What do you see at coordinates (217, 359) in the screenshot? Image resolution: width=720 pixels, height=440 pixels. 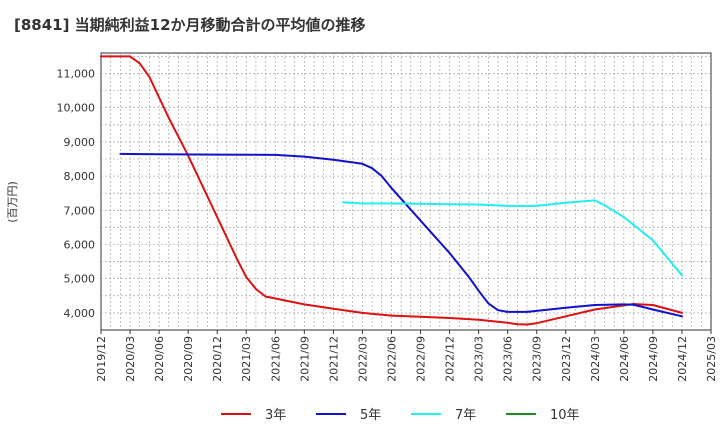 I see `x-tick-label: 2020/12` at bounding box center [217, 359].